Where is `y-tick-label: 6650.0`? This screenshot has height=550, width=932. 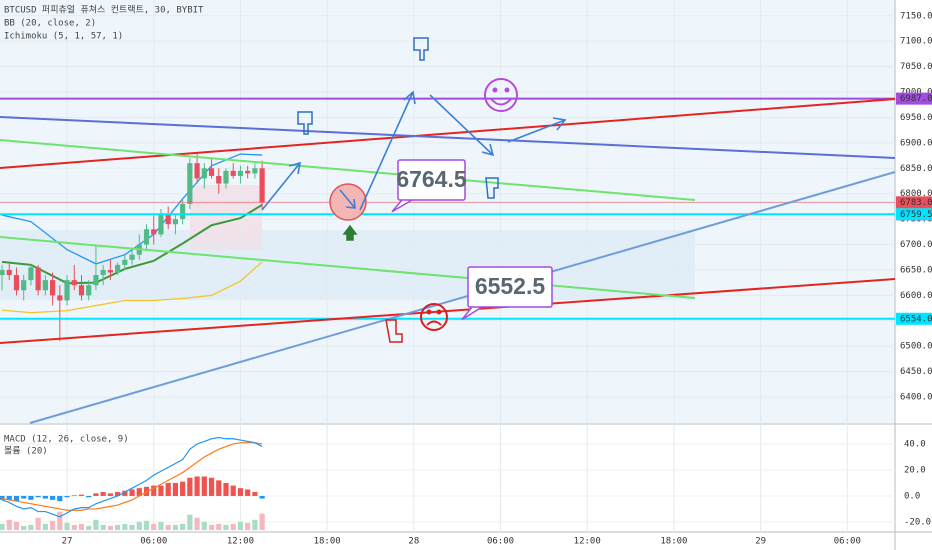 y-tick-label: 6650.0 is located at coordinates (916, 270).